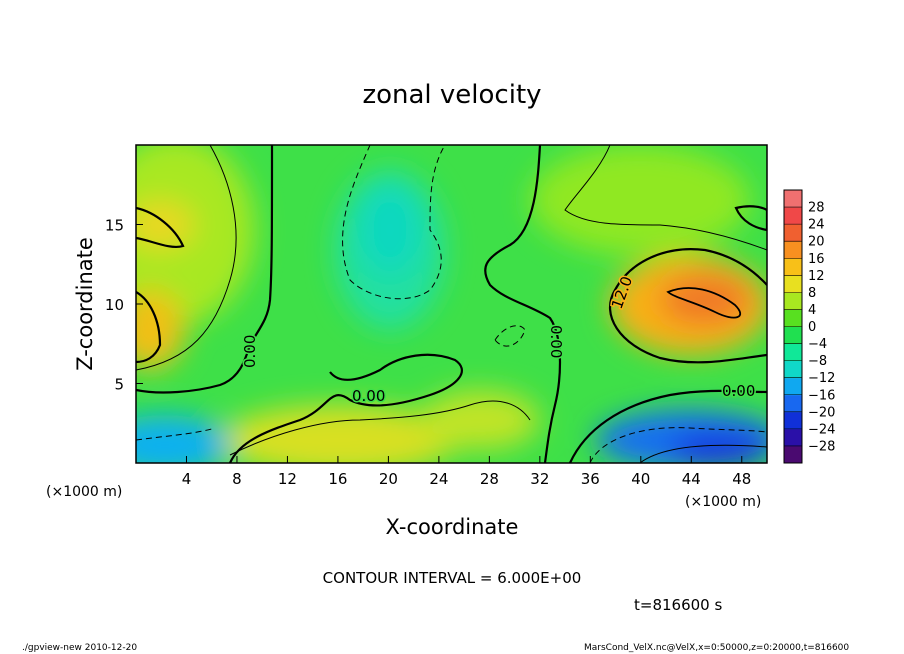 The image size is (904, 654). What do you see at coordinates (480, 420) in the screenshot?
I see `field-blob-lower-mid` at bounding box center [480, 420].